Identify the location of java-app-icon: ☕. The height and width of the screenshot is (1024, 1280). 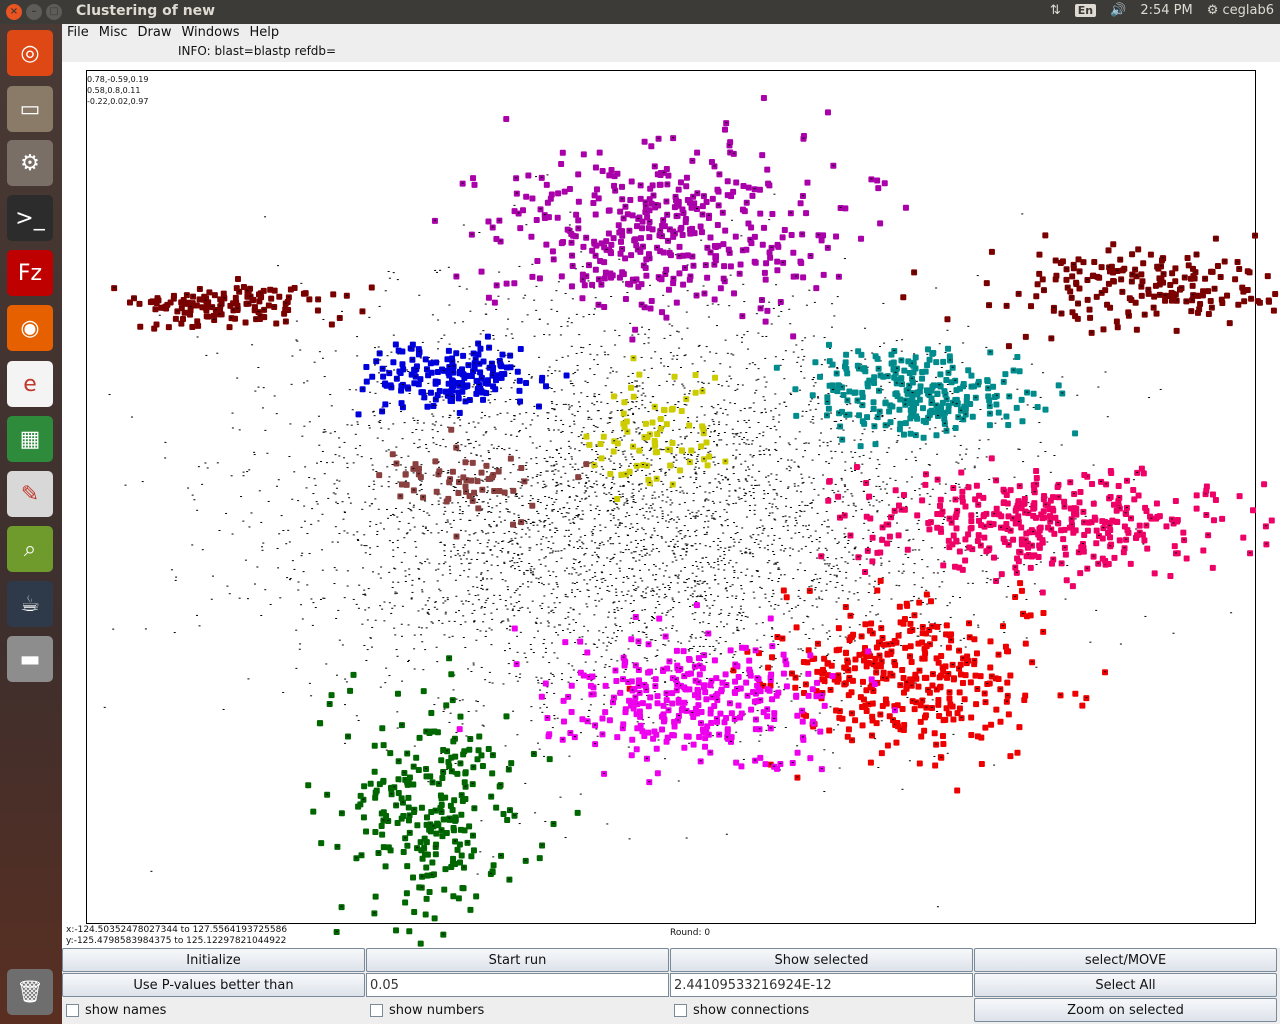
(30, 604).